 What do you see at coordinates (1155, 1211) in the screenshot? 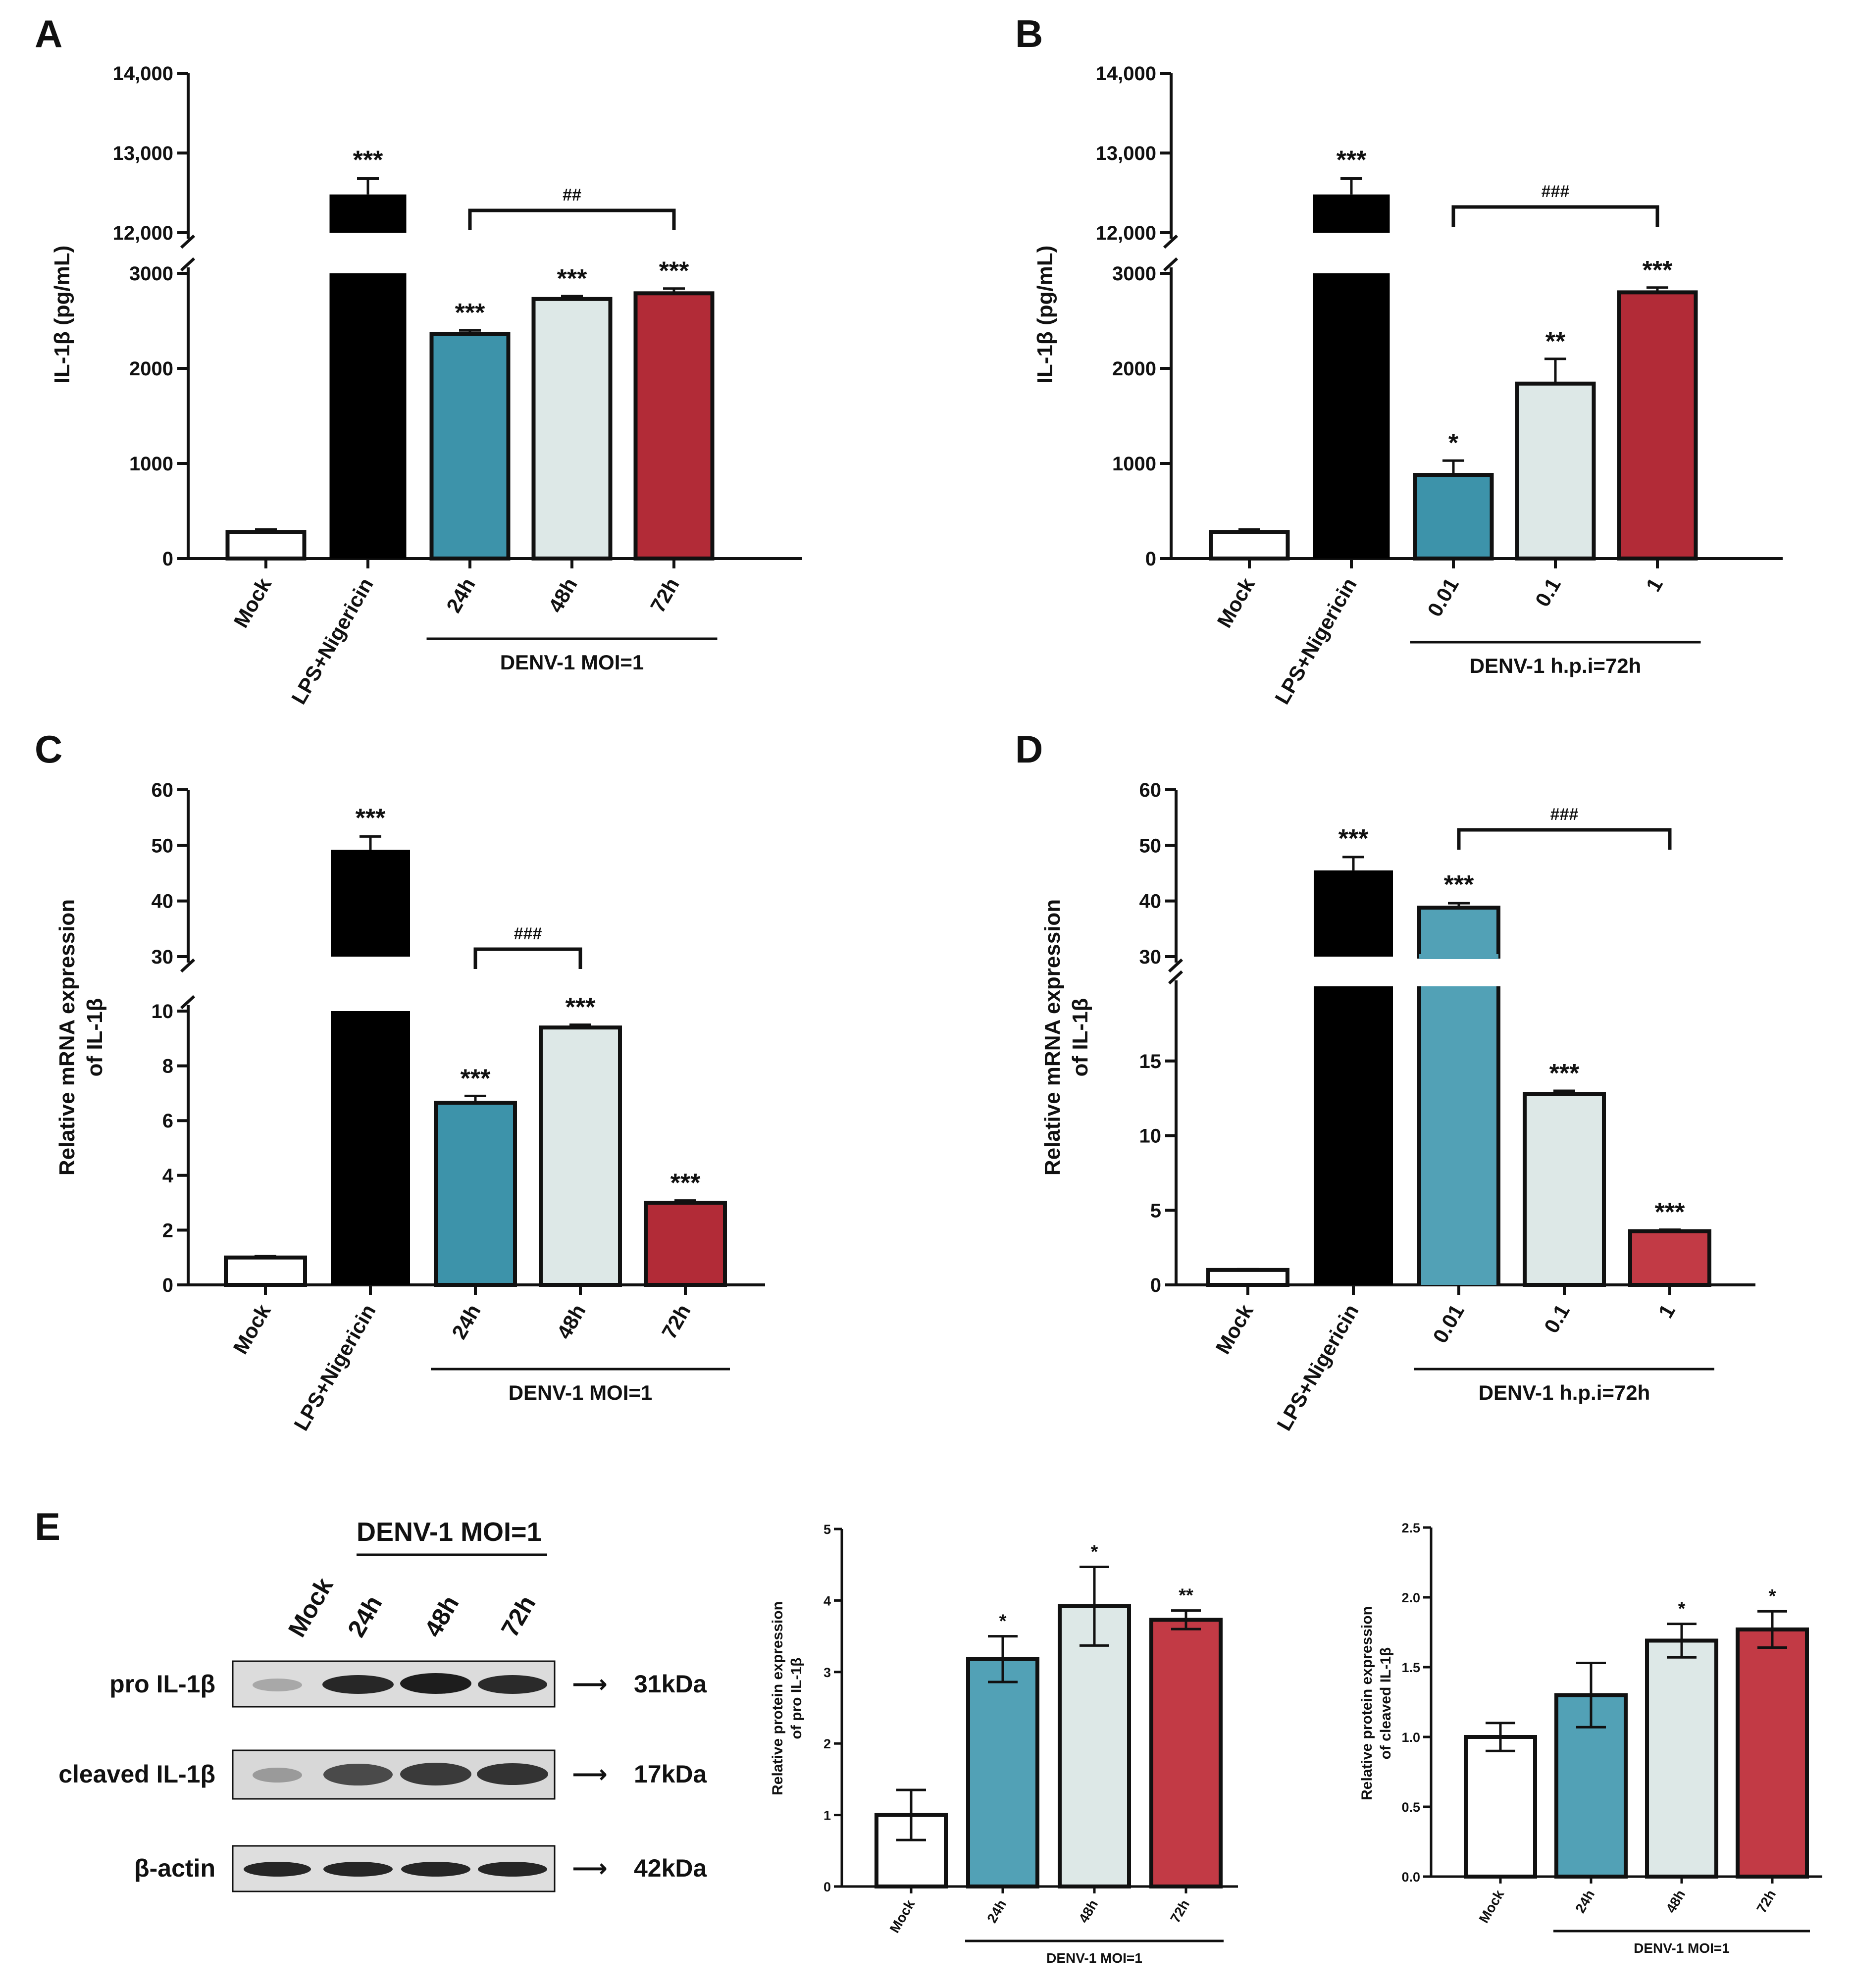
I see `y-tick-label: 5` at bounding box center [1155, 1211].